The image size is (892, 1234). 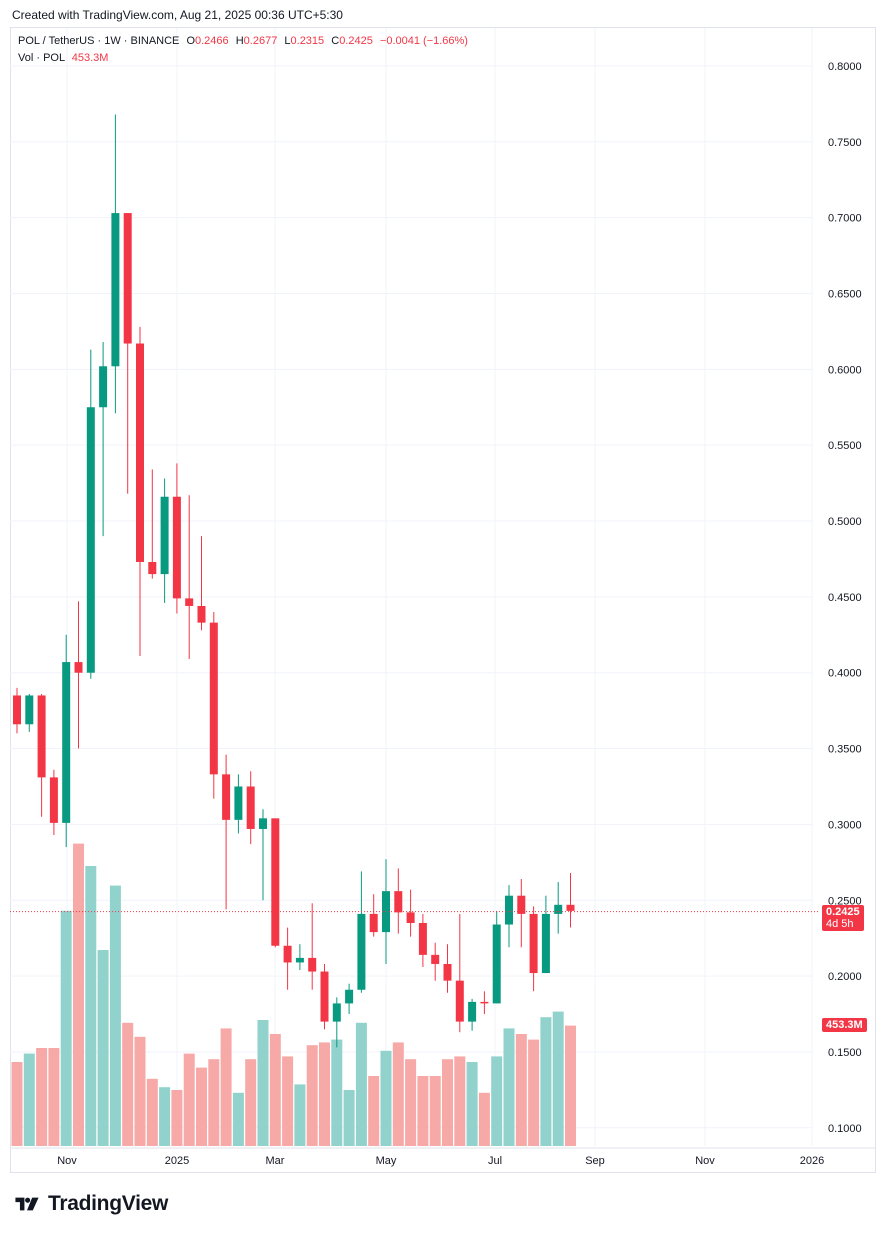 What do you see at coordinates (845, 219) in the screenshot?
I see `y-tick-label: 0.7000` at bounding box center [845, 219].